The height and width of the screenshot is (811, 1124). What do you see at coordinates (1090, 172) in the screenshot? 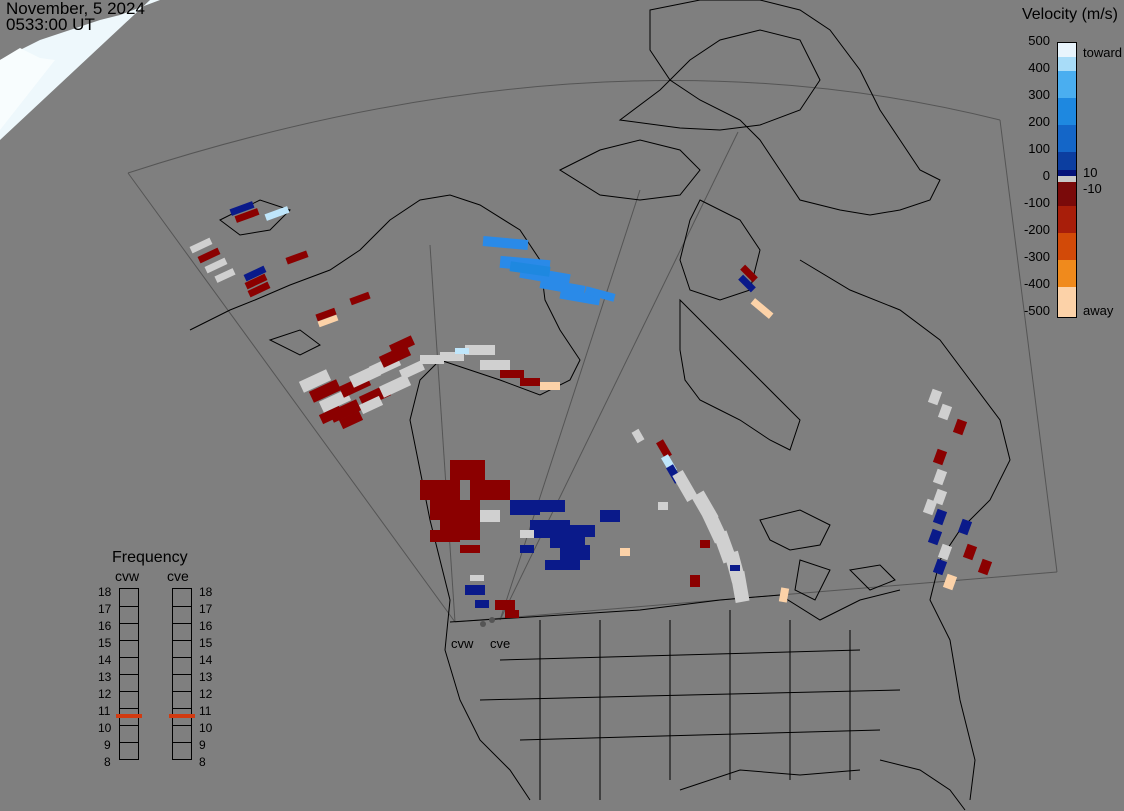
I see `velocity-tick: 10` at bounding box center [1090, 172].